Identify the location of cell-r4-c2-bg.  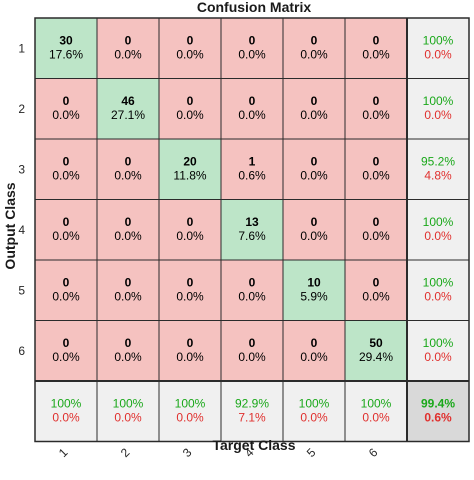
(128, 230).